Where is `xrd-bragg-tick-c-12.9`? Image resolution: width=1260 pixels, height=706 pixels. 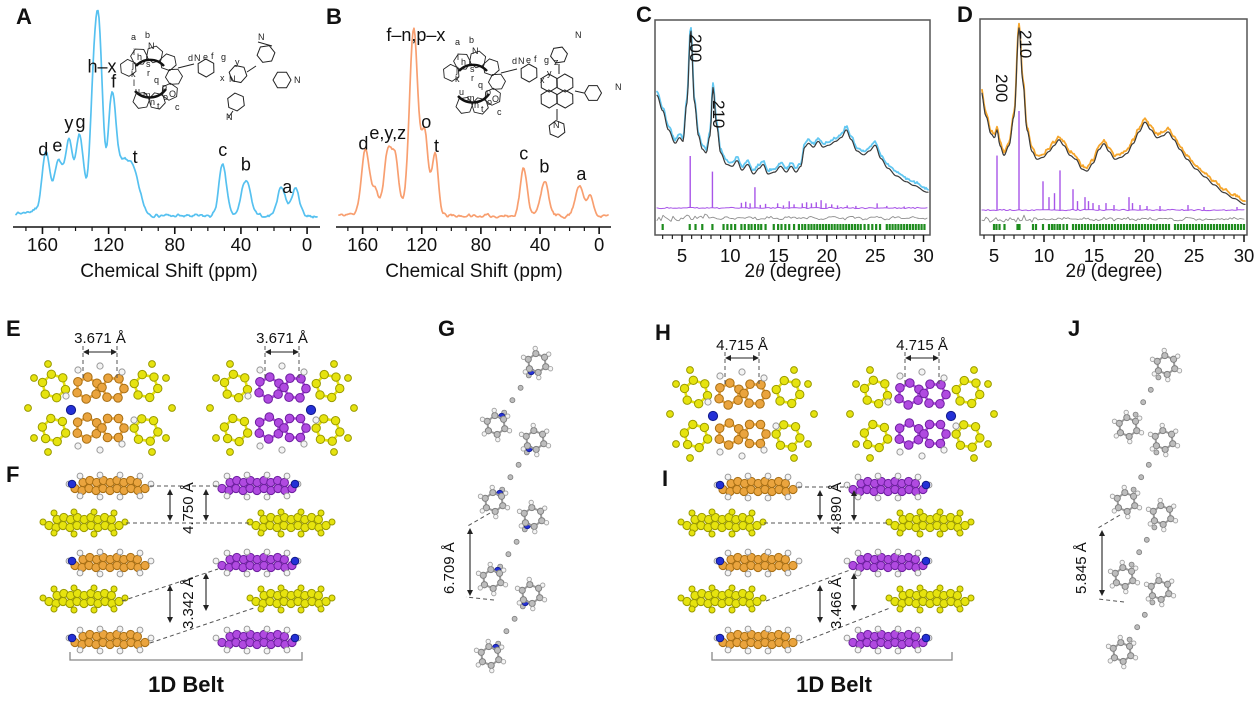
xrd-bragg-tick-c-12.9 is located at coordinates (758, 227).